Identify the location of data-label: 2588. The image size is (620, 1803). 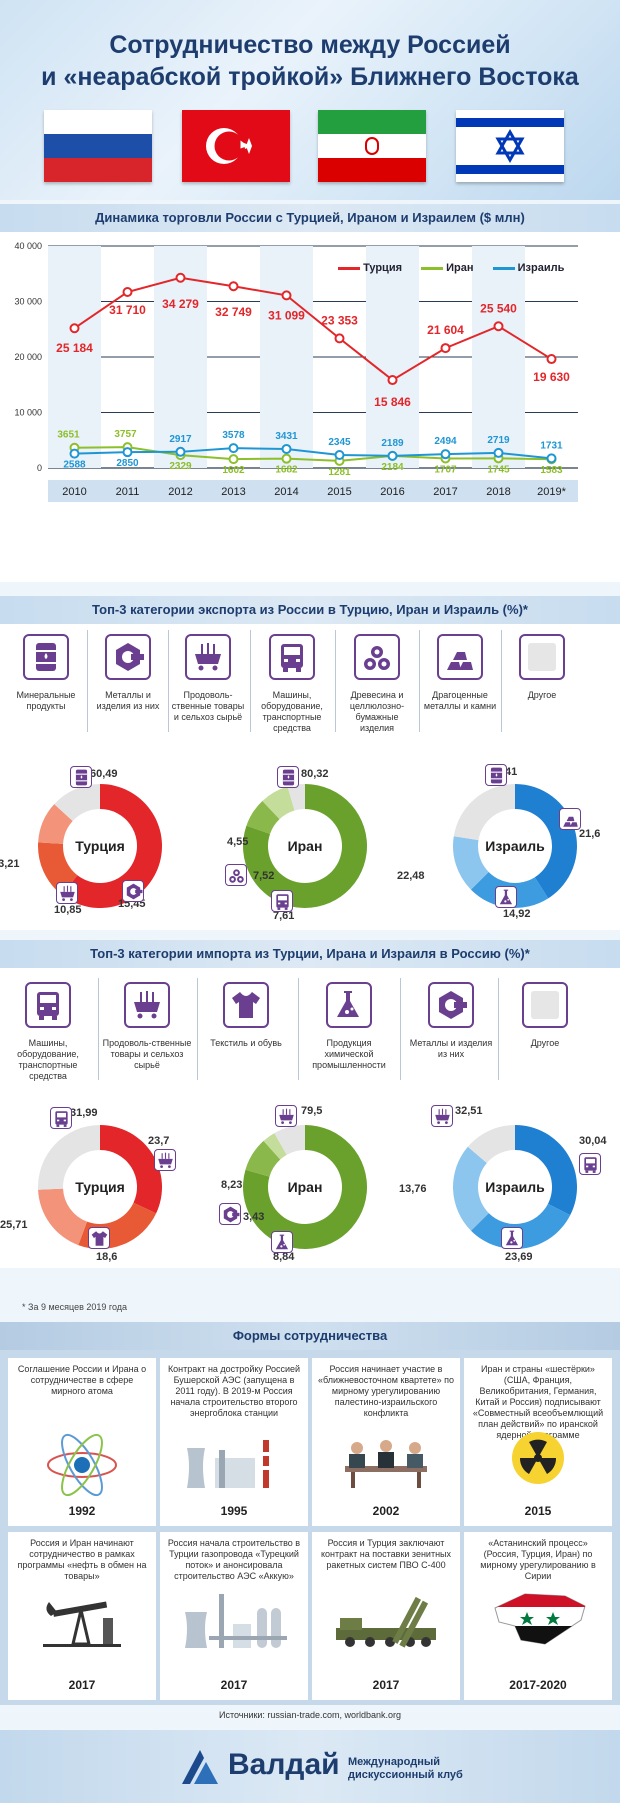
(74, 465).